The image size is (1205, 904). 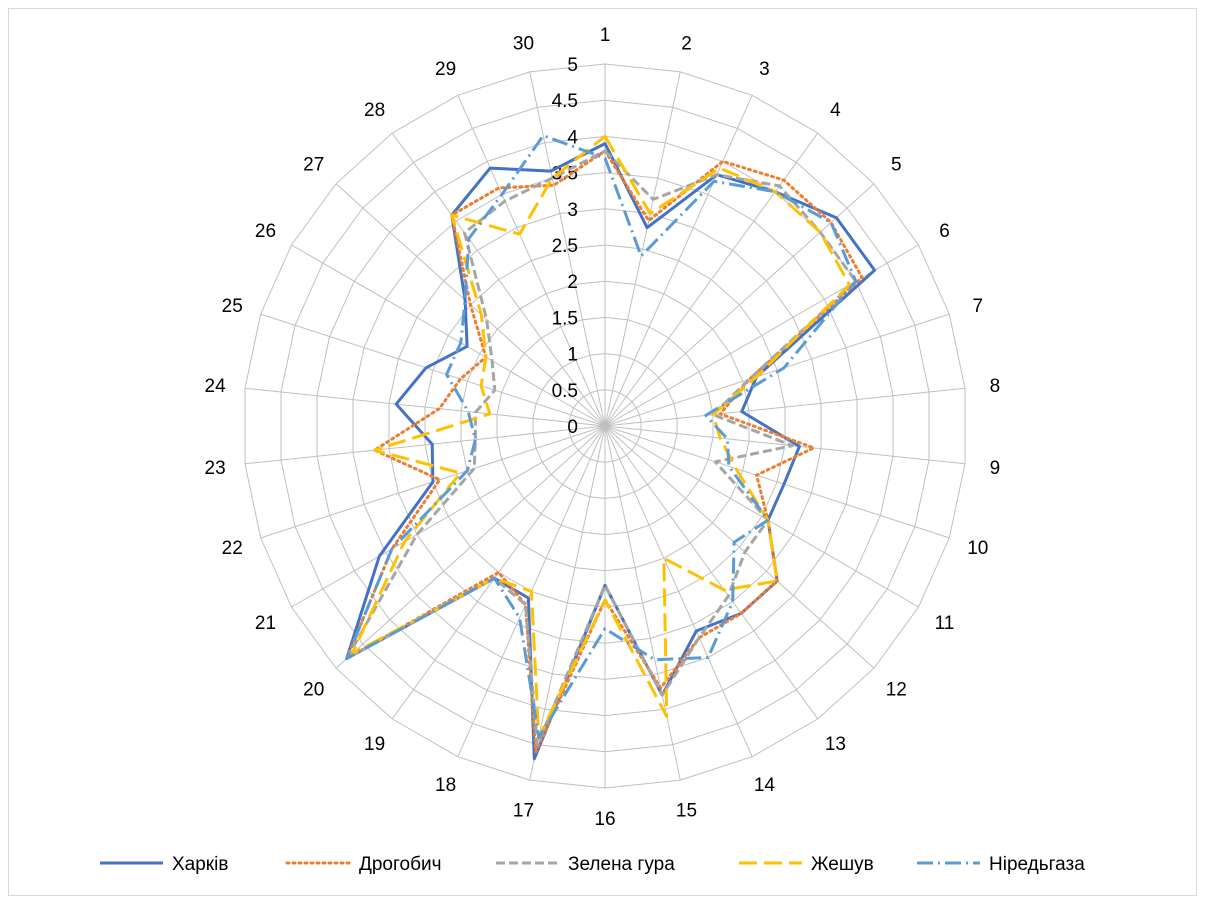 I want to click on category-label: 30, so click(x=523, y=44).